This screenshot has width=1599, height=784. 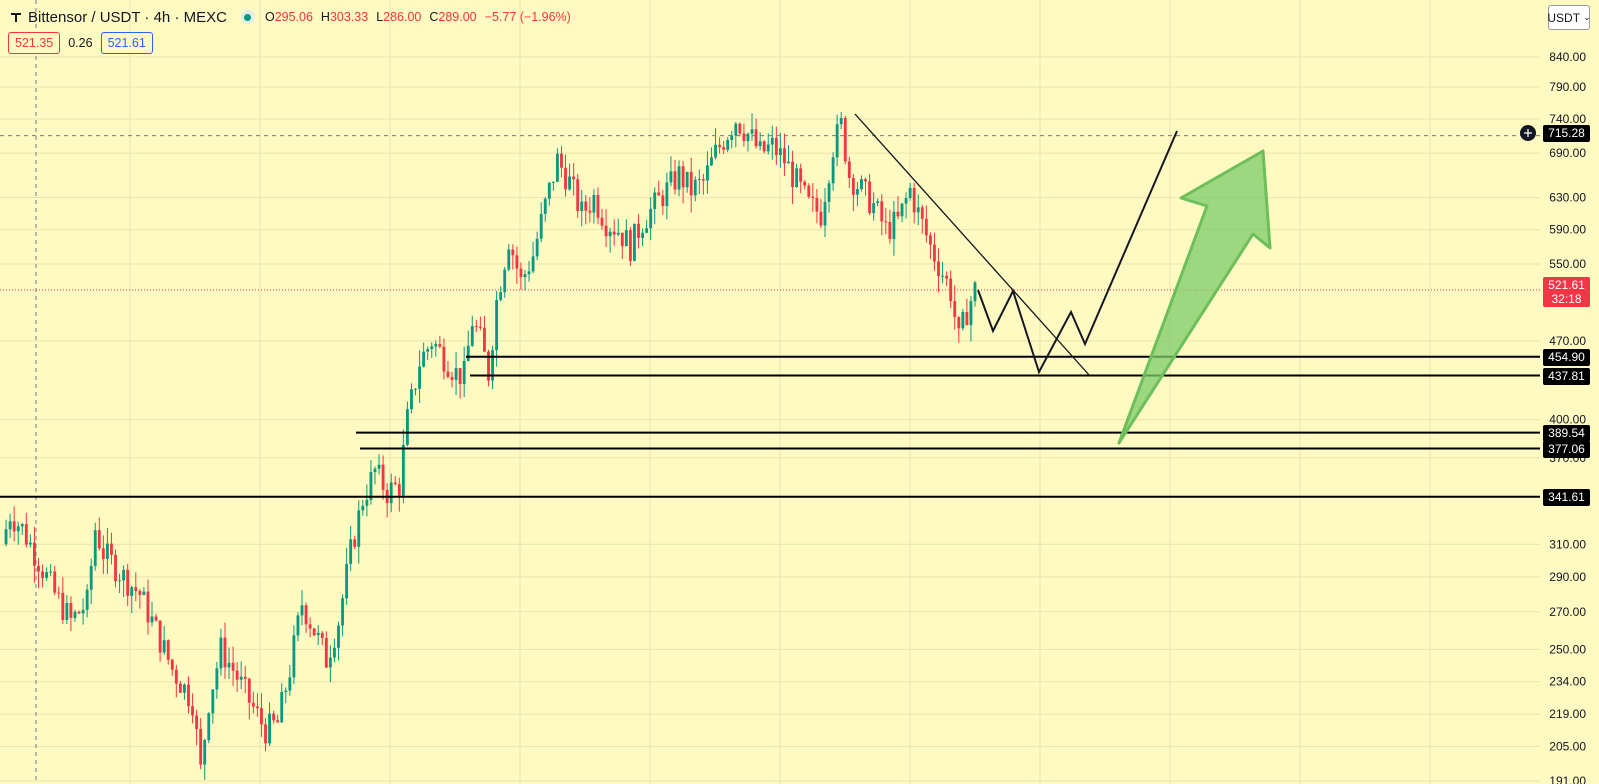 I want to click on y-tick-label: 590.00, so click(x=1567, y=230).